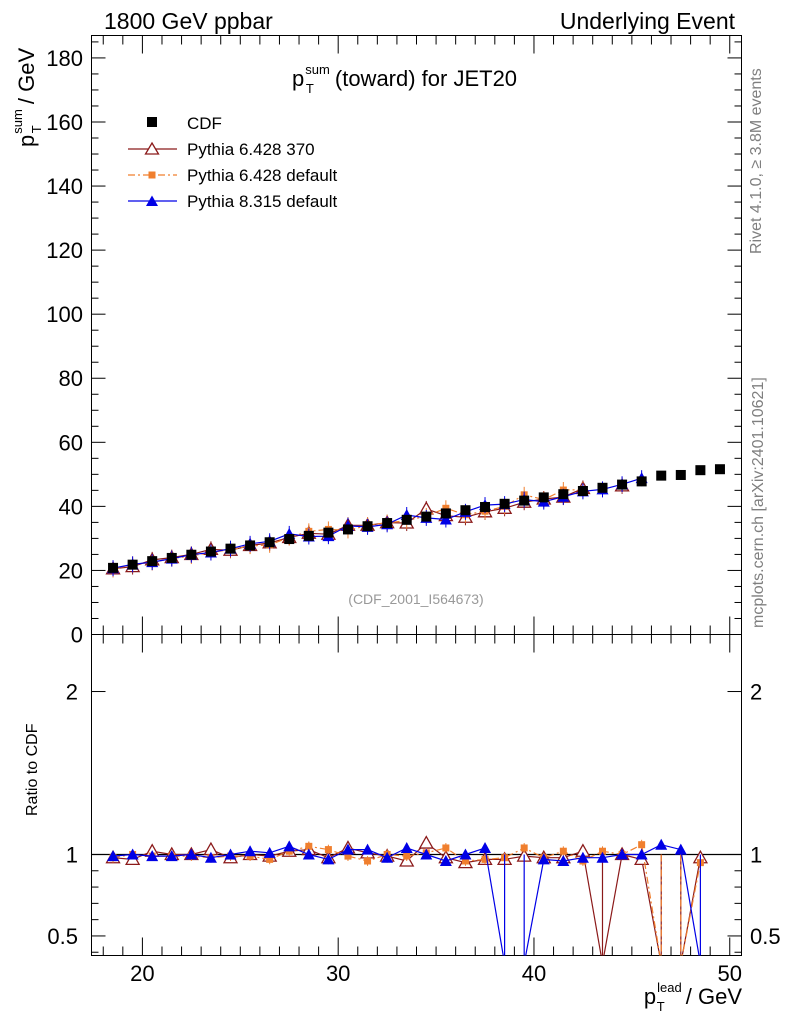 The width and height of the screenshot is (786, 1024). I want to click on y-tick-label: 20, so click(71, 570).